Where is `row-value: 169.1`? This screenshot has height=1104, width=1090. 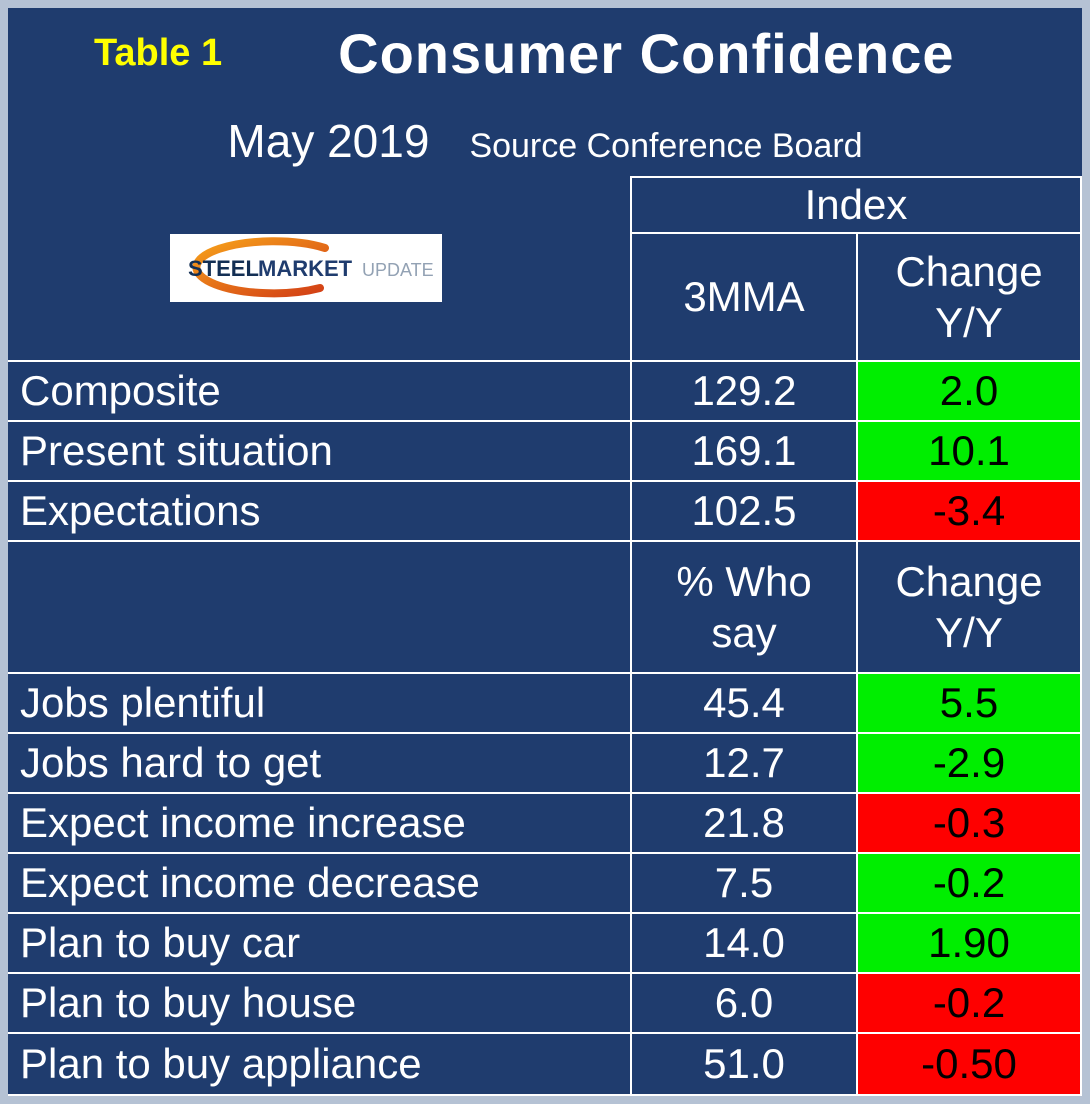 row-value: 169.1 is located at coordinates (743, 450).